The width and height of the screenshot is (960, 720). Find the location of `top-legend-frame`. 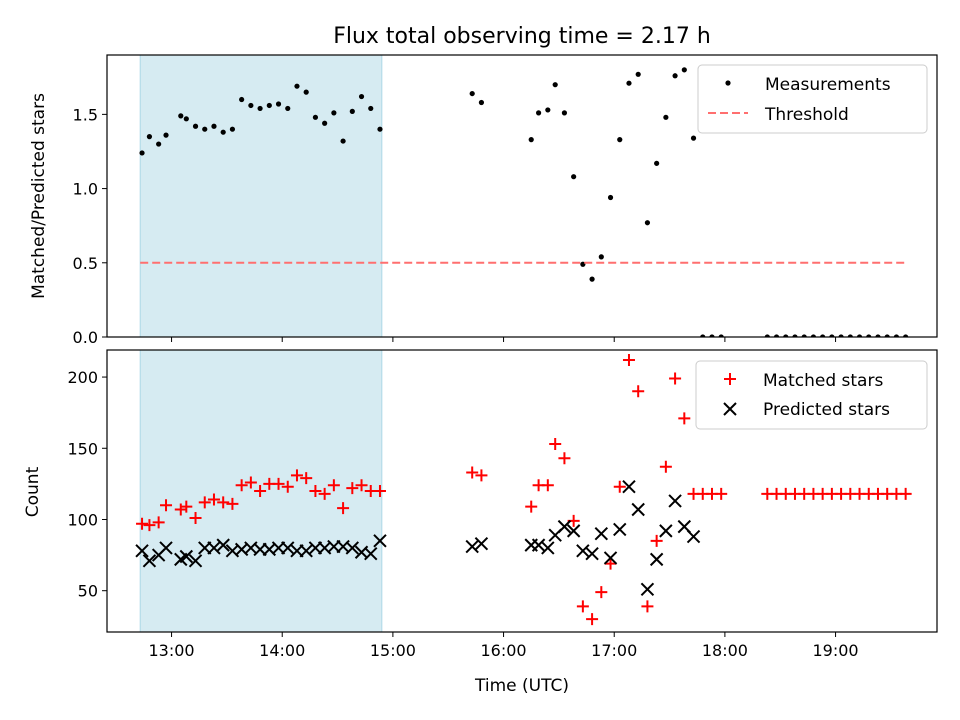

top-legend-frame is located at coordinates (812, 99).